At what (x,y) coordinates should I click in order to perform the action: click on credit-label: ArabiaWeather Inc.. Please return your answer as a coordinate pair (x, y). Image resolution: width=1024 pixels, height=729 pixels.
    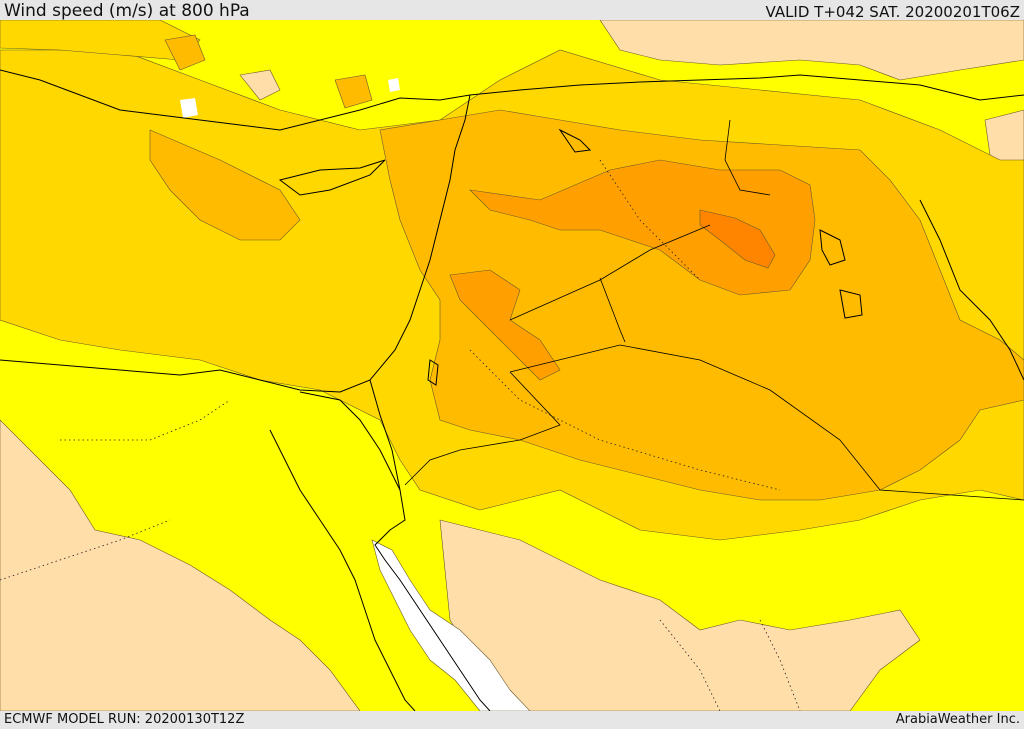
    Looking at the image, I should click on (957, 719).